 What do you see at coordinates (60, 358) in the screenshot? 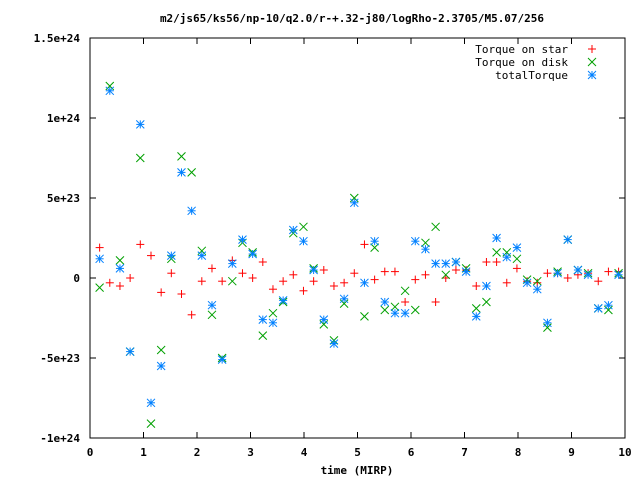
I see `y-tick-label: -5e+23` at bounding box center [60, 358].